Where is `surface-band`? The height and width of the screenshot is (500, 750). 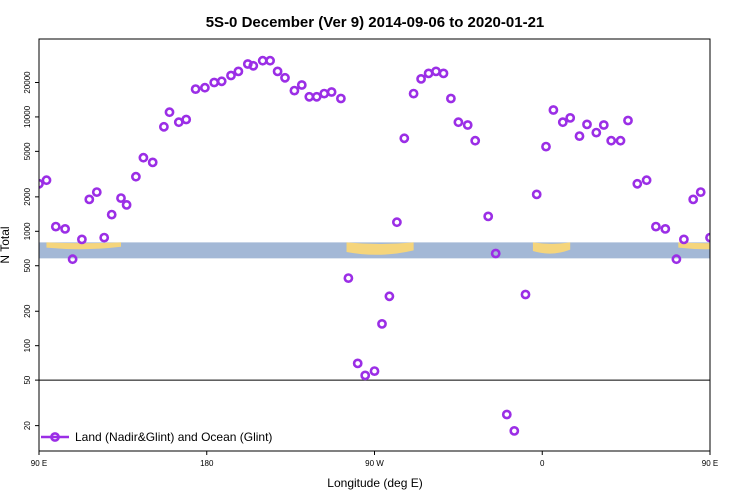
surface-band is located at coordinates (374, 250).